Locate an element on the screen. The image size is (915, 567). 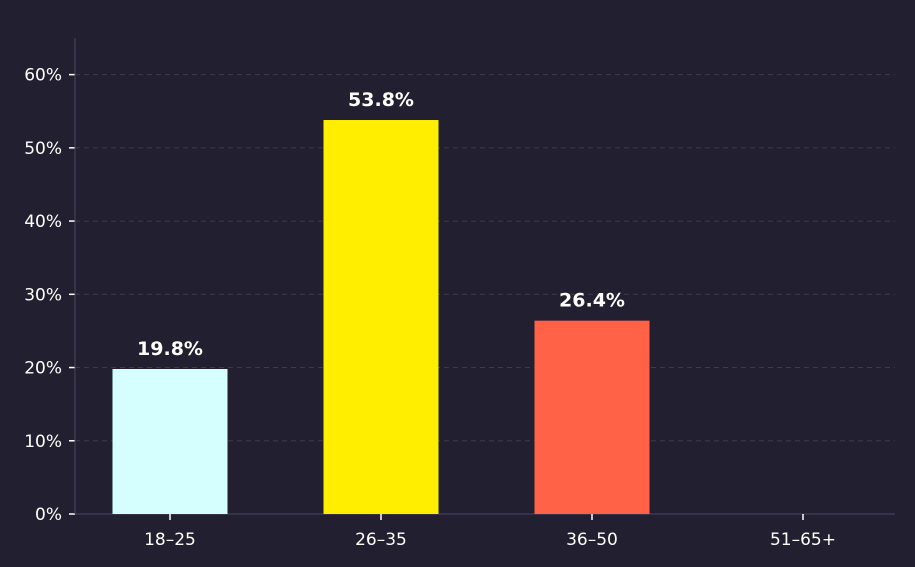
y-tick-label: 60% is located at coordinates (43, 76).